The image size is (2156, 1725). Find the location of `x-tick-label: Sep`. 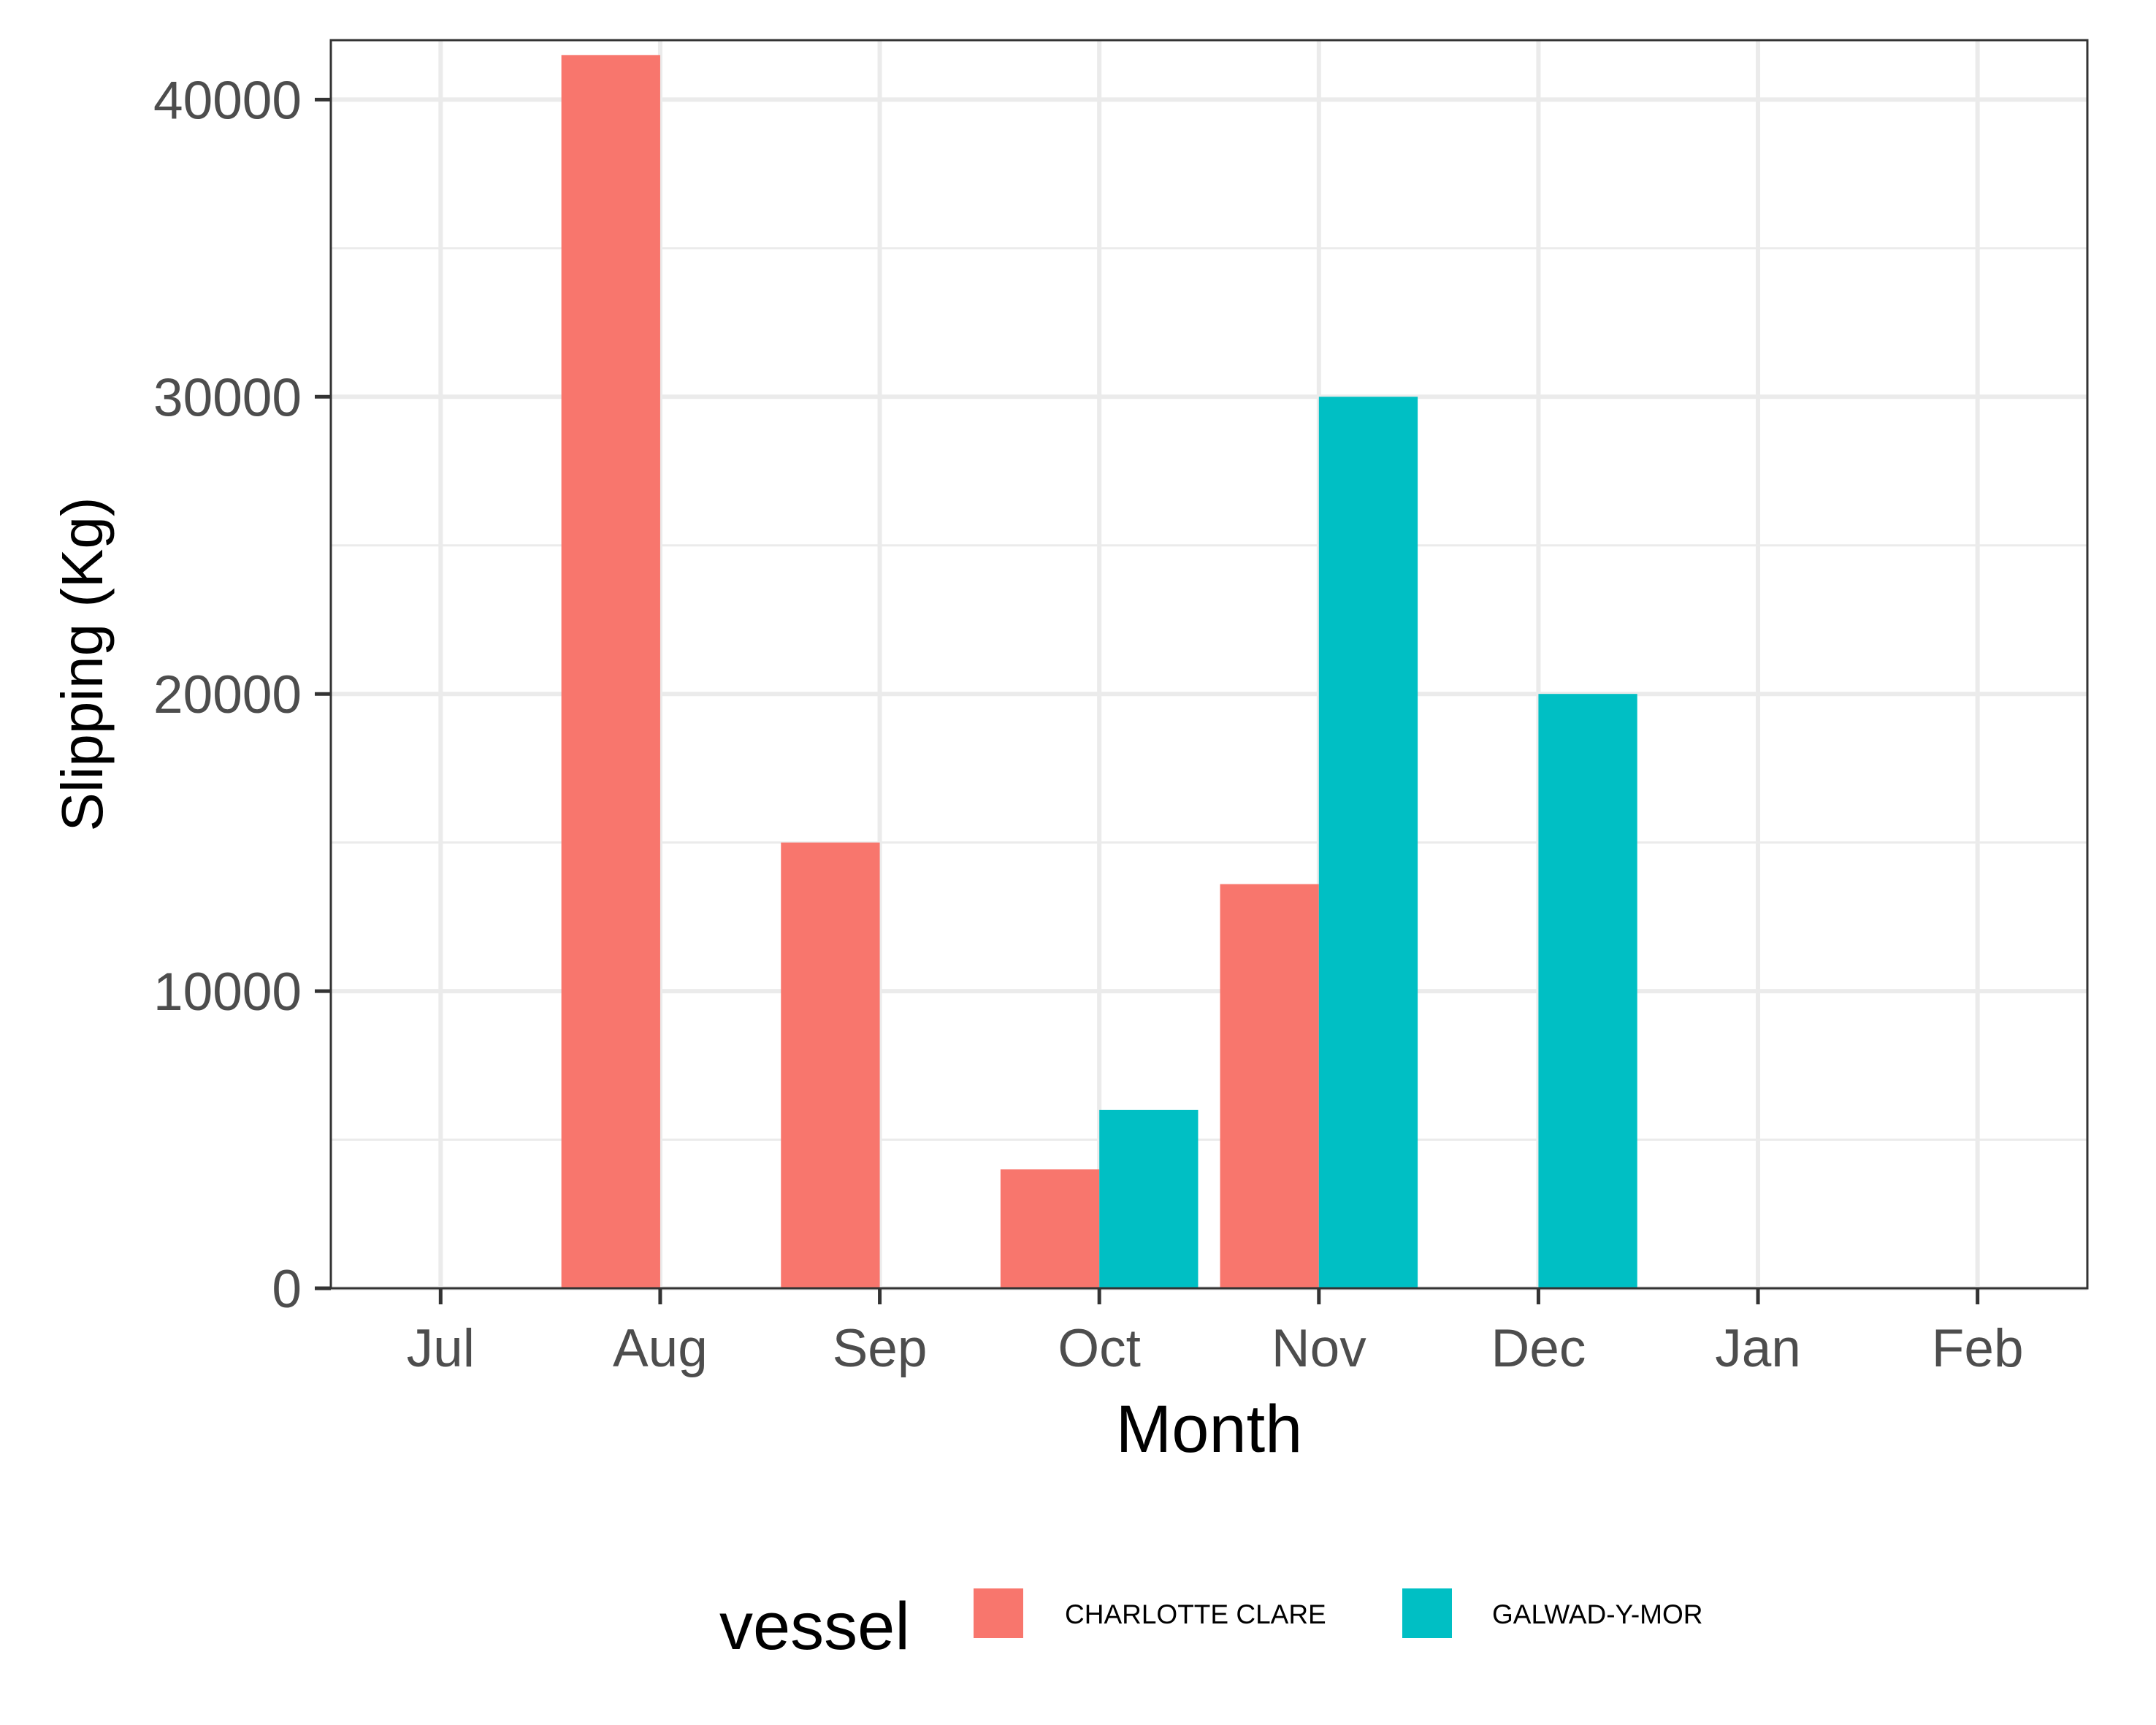

x-tick-label: Sep is located at coordinates (881, 1348).